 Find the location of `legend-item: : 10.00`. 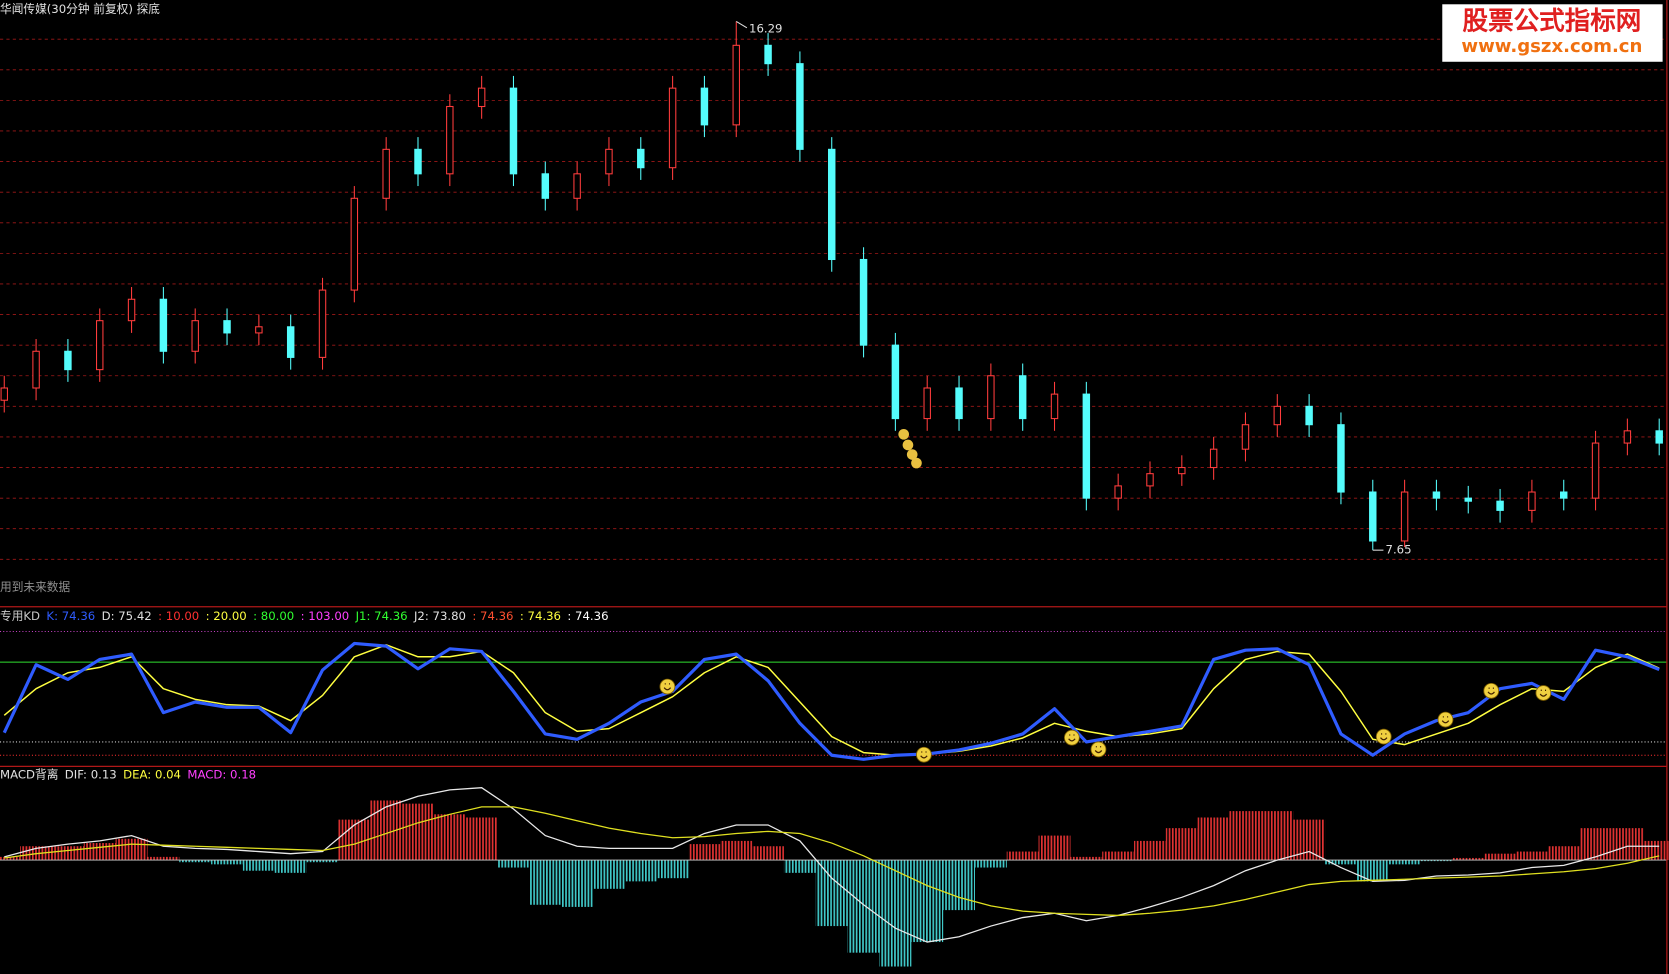

legend-item: : 10.00 is located at coordinates (178, 616).